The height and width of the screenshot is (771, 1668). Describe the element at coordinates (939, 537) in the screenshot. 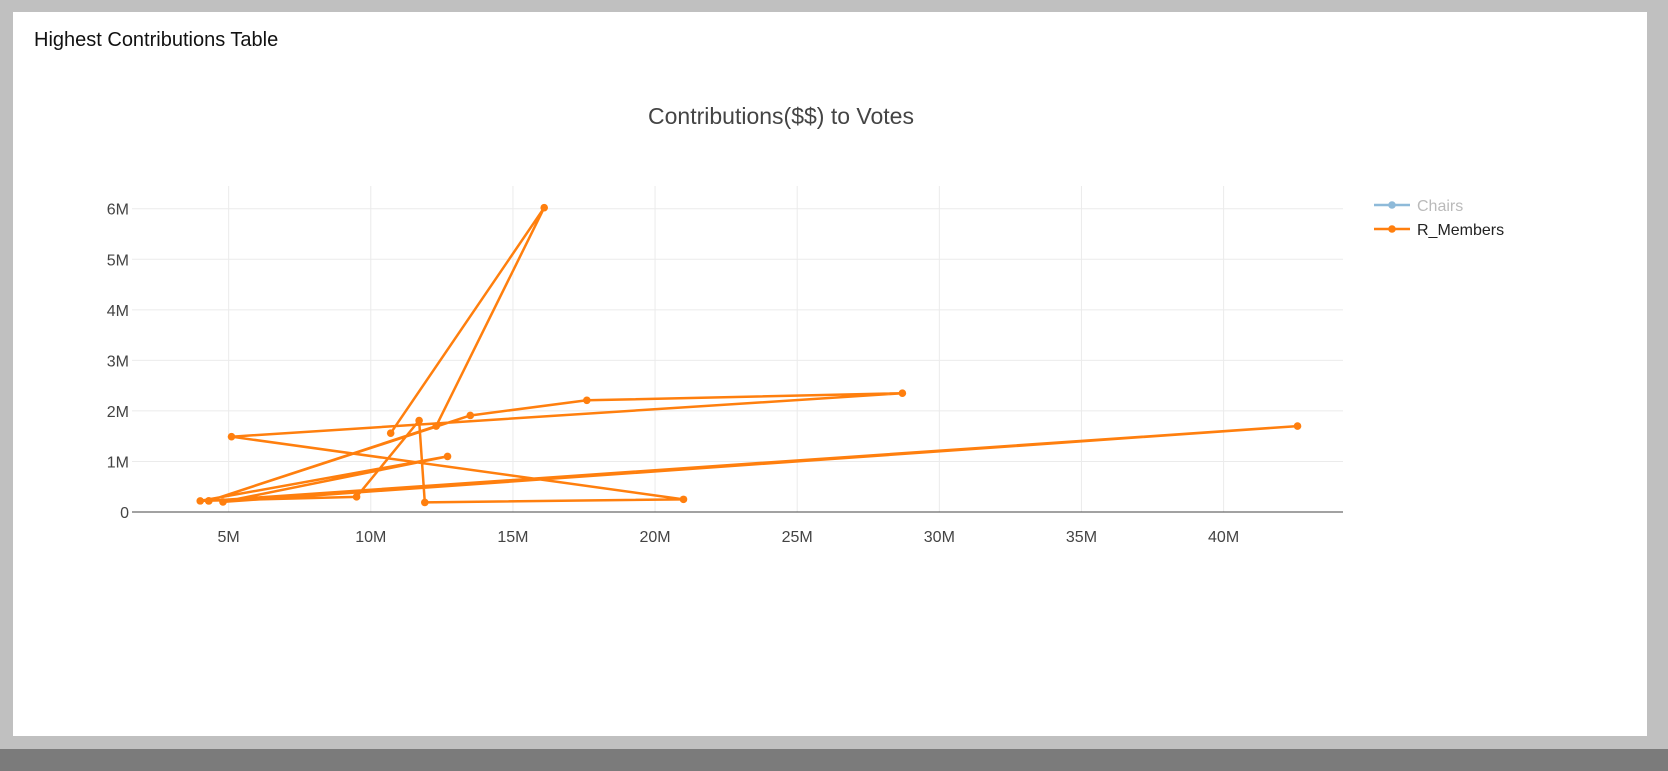

I see `x-tick-label: 30M` at that location.